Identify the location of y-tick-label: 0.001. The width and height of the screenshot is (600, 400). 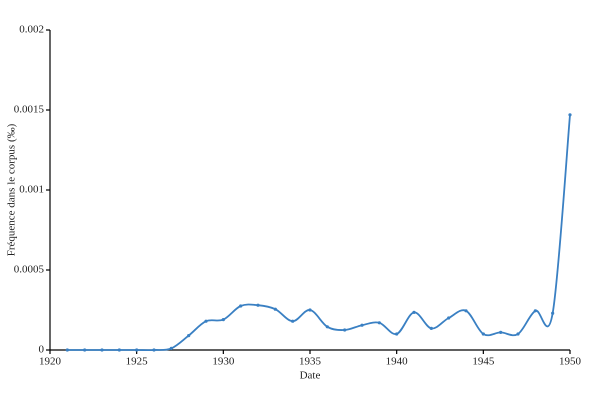
(31, 190).